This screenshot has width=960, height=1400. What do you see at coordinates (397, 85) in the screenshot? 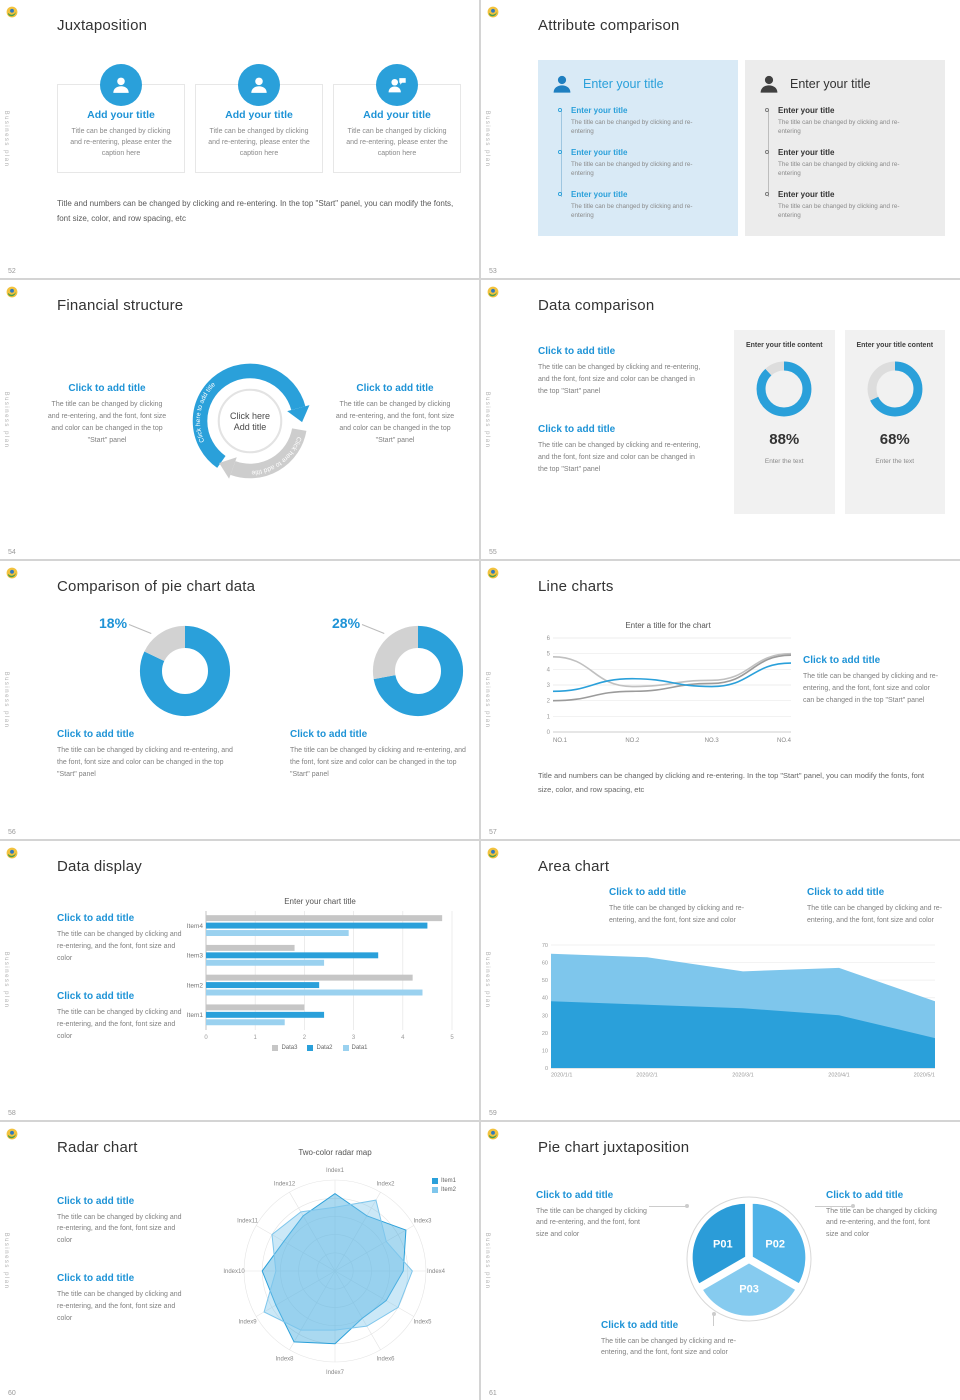
I see `person-speech-icon` at bounding box center [397, 85].